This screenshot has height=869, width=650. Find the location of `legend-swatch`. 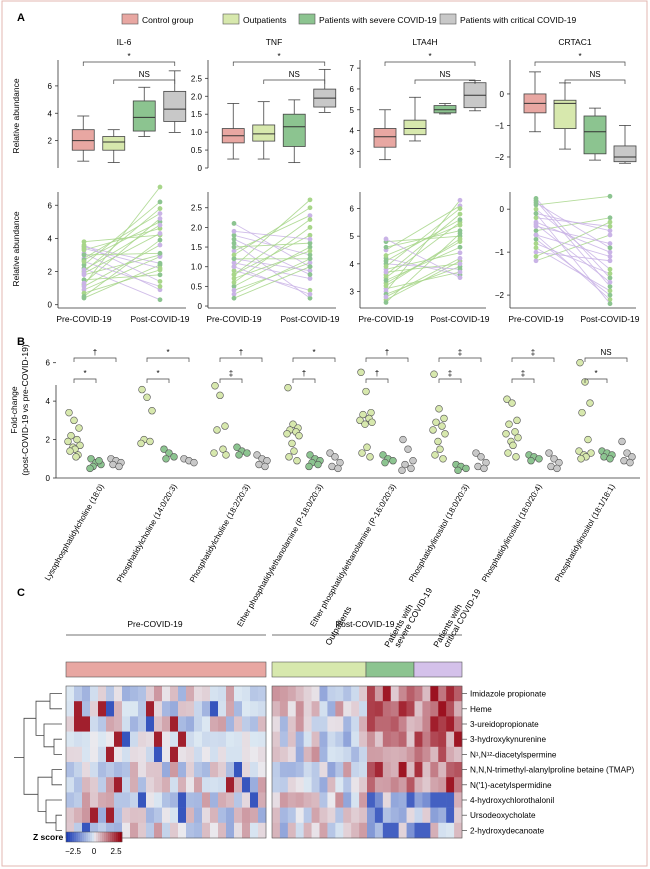

legend-swatch is located at coordinates (307, 19).